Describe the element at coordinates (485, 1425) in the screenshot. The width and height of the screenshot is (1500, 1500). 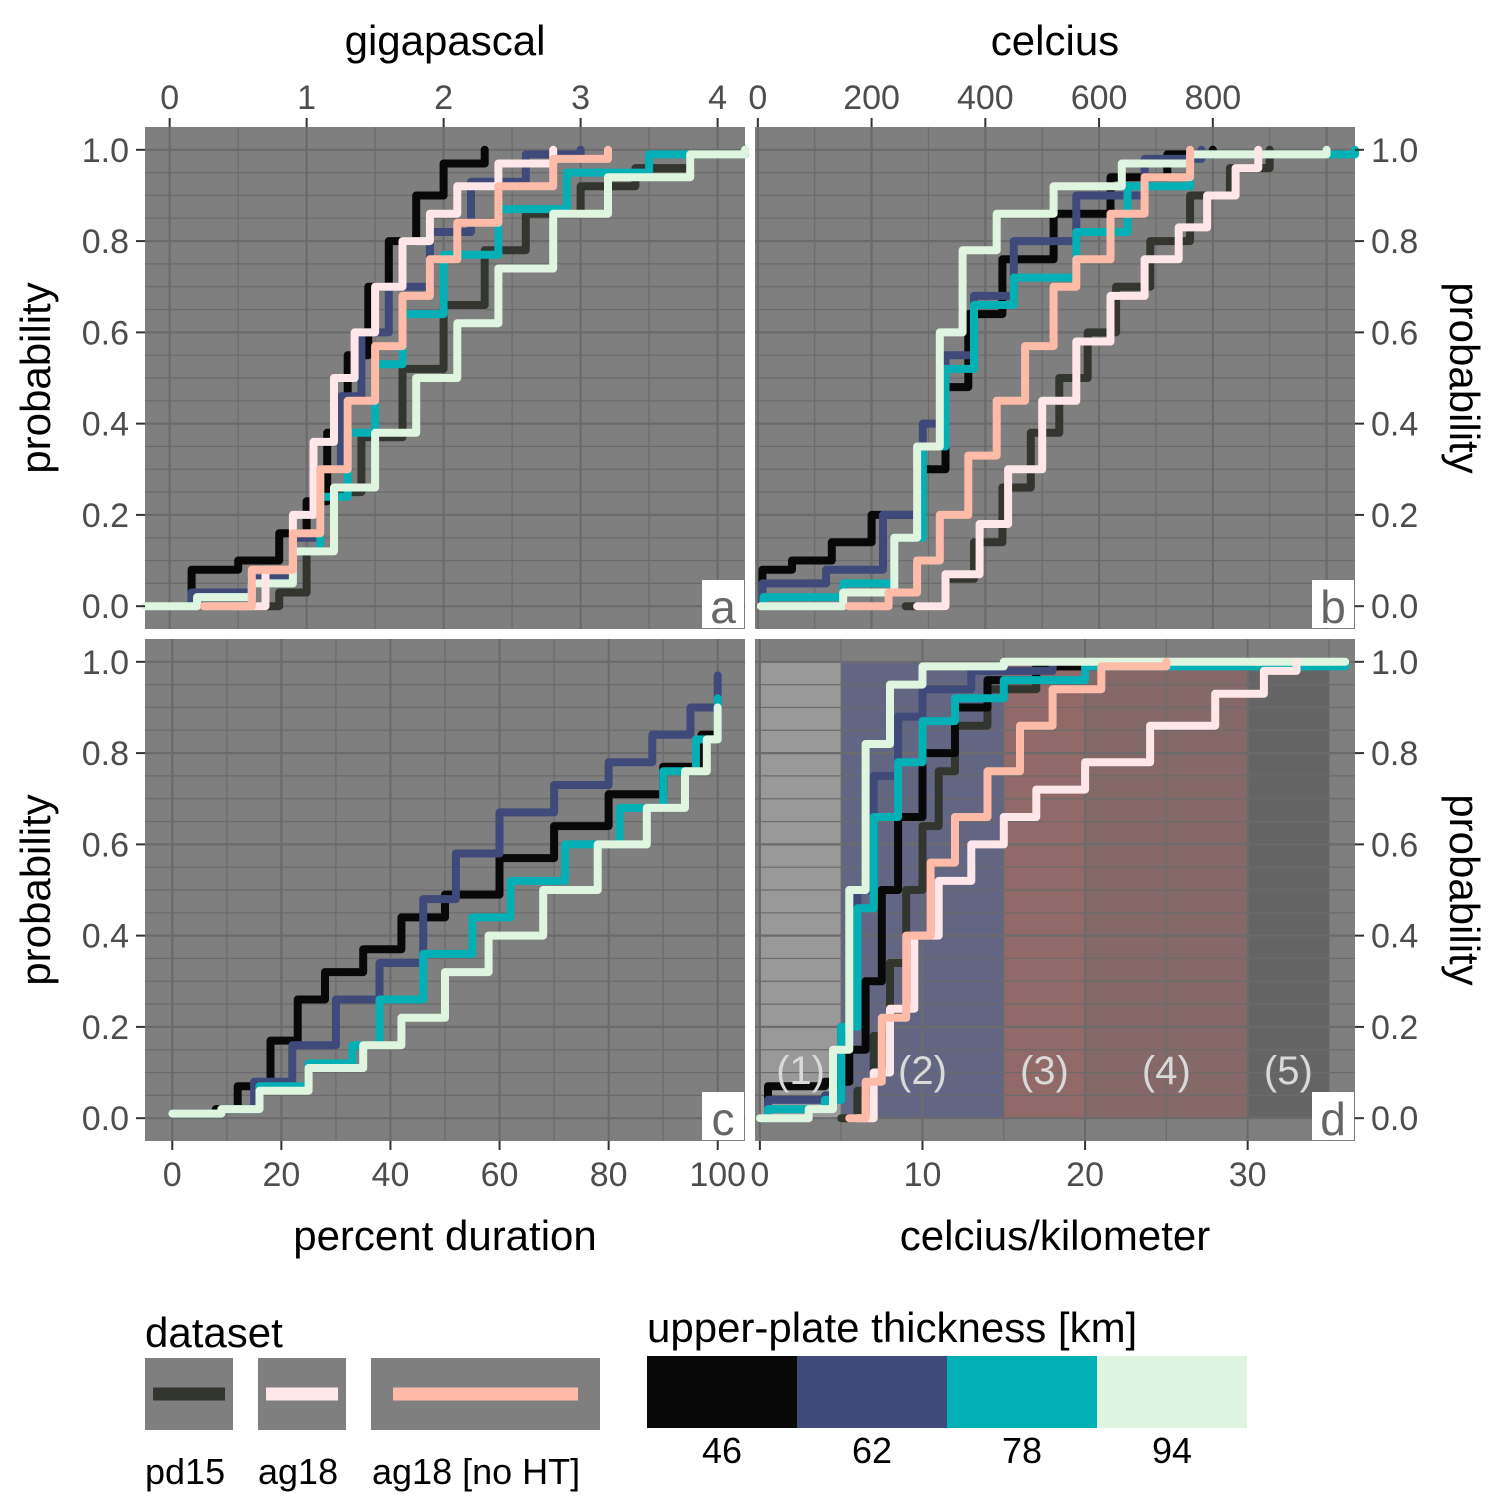
I see `legend-dataset-item-ag18-no-ht: ag18 [no HT]` at that location.